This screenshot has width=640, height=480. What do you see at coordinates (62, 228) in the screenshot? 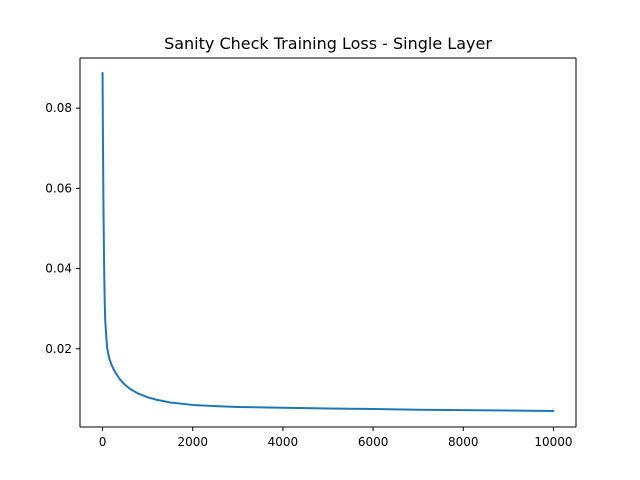
I see `y-axis-ticks: 0.02 0.04 0.06 0.08` at bounding box center [62, 228].